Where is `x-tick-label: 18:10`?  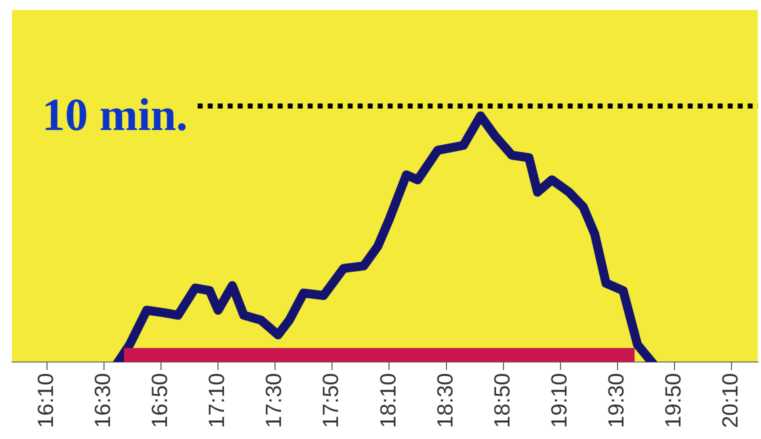
x-tick-label: 18:10 is located at coordinates (387, 400).